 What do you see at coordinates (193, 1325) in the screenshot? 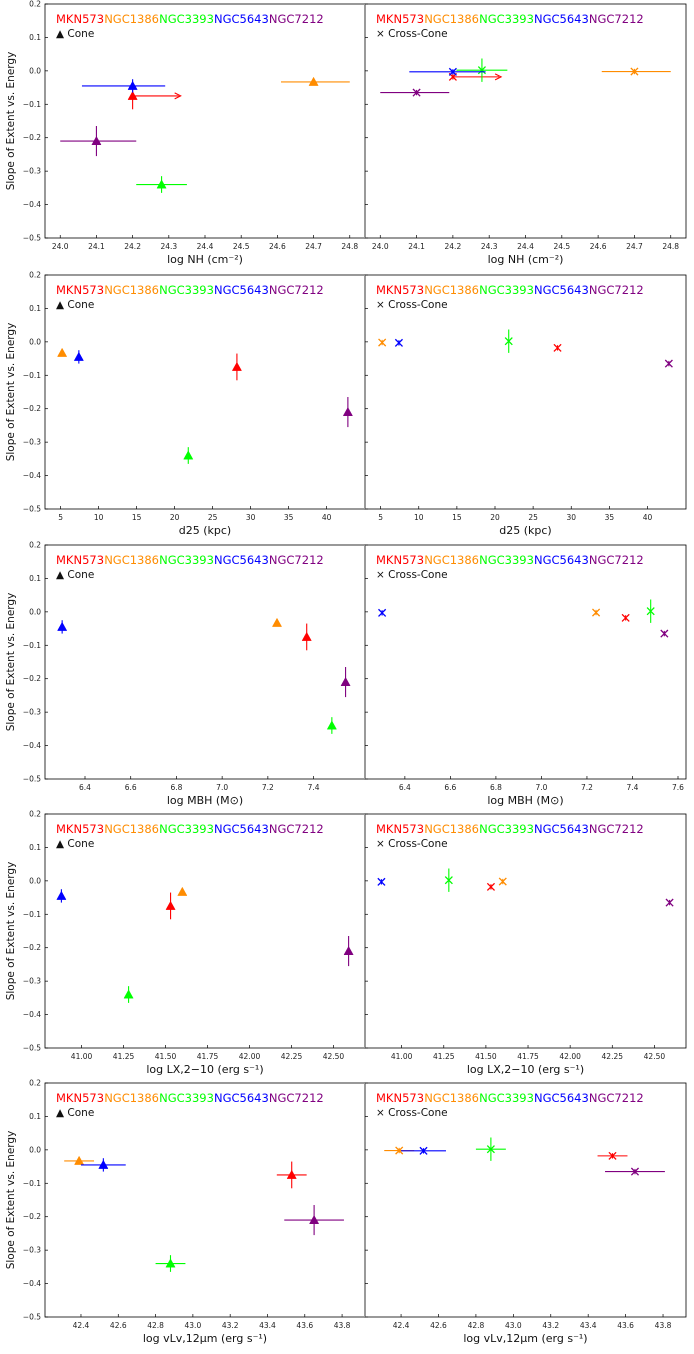
I see `x-tick-label: 43.0` at bounding box center [193, 1325].